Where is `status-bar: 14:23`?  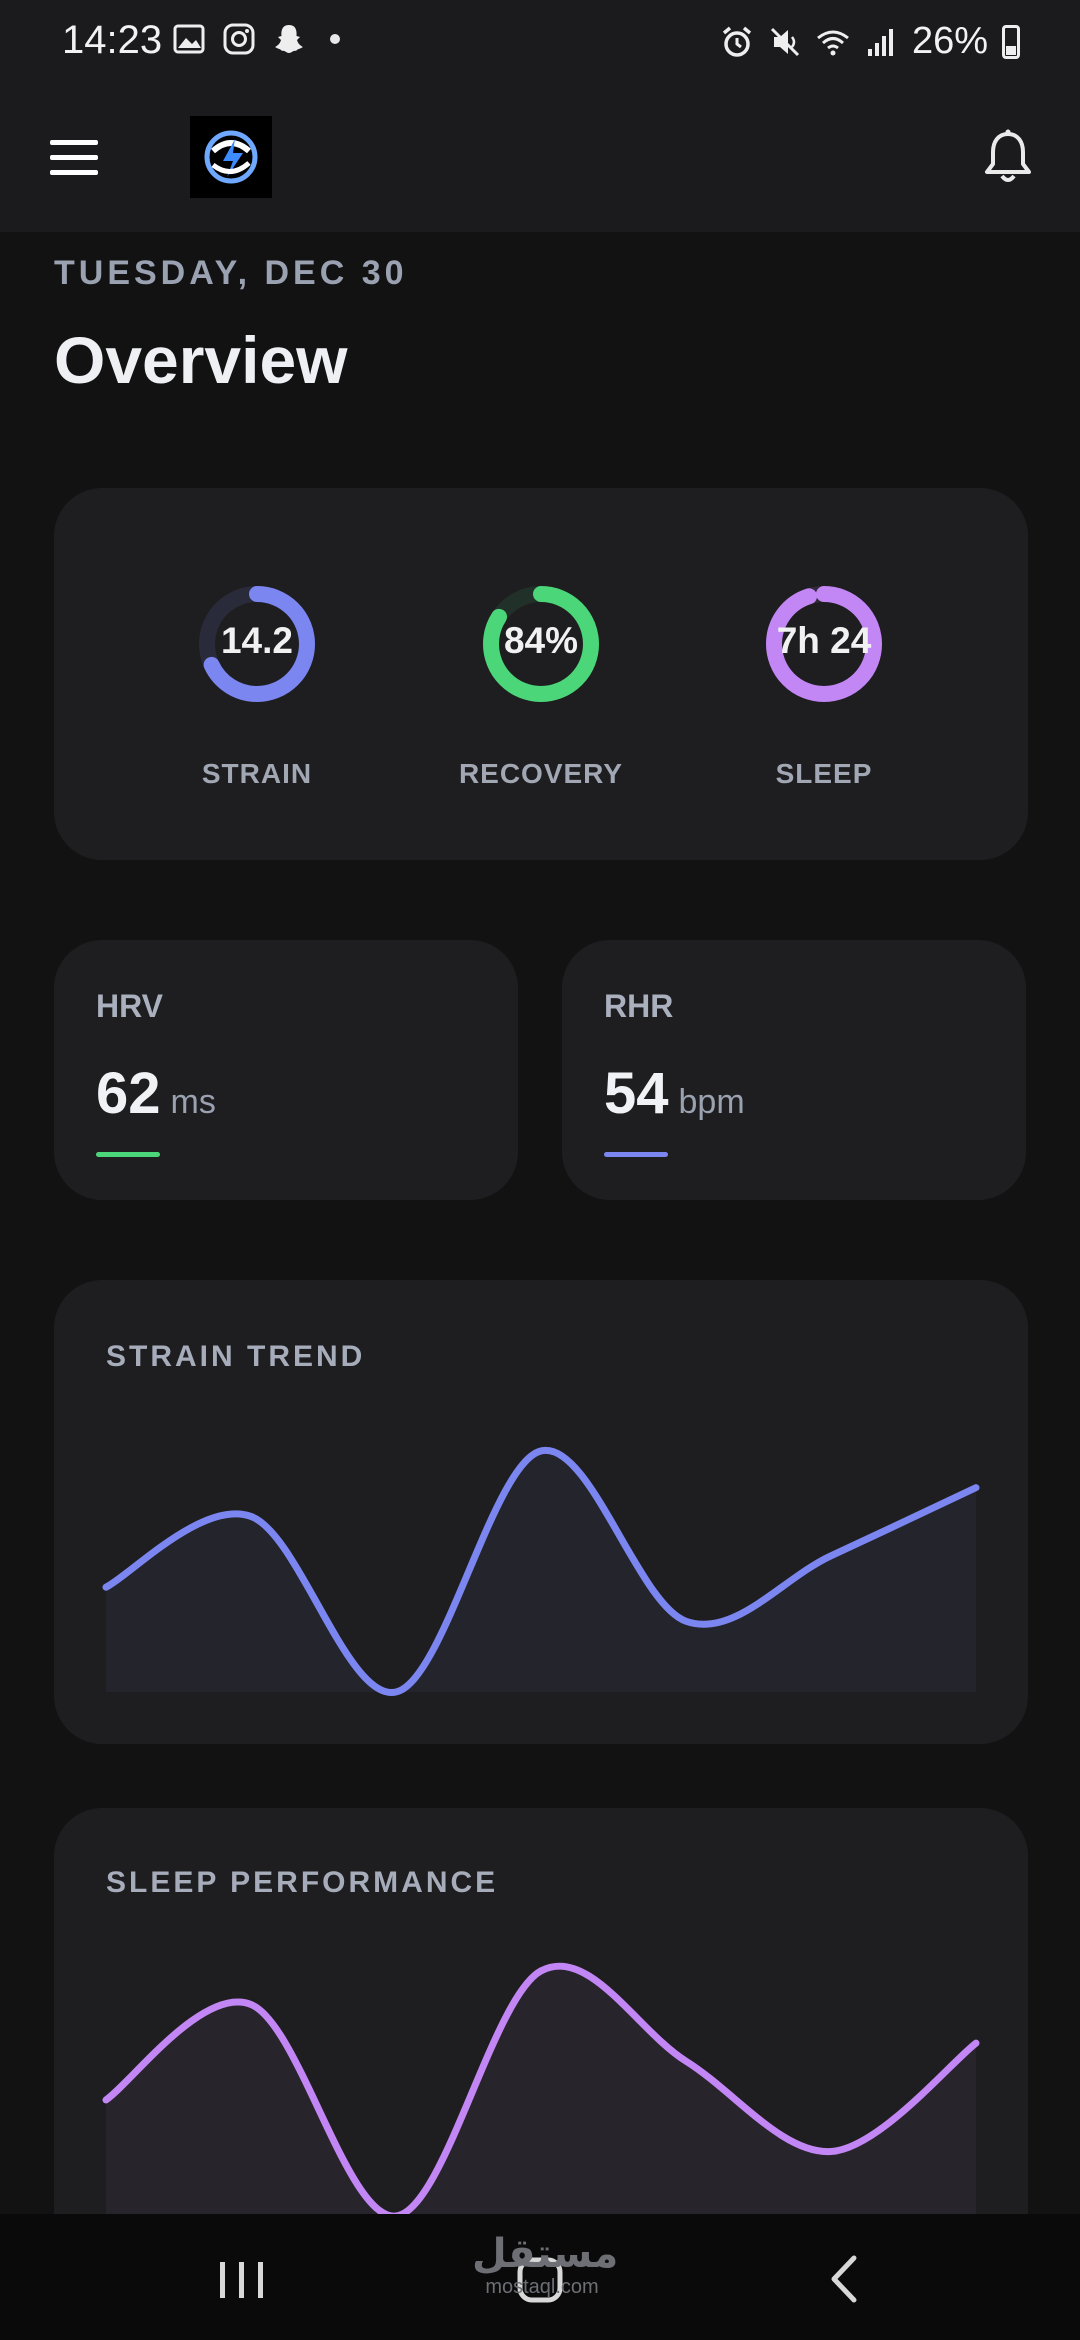 status-bar: 14:23 is located at coordinates (540, 42).